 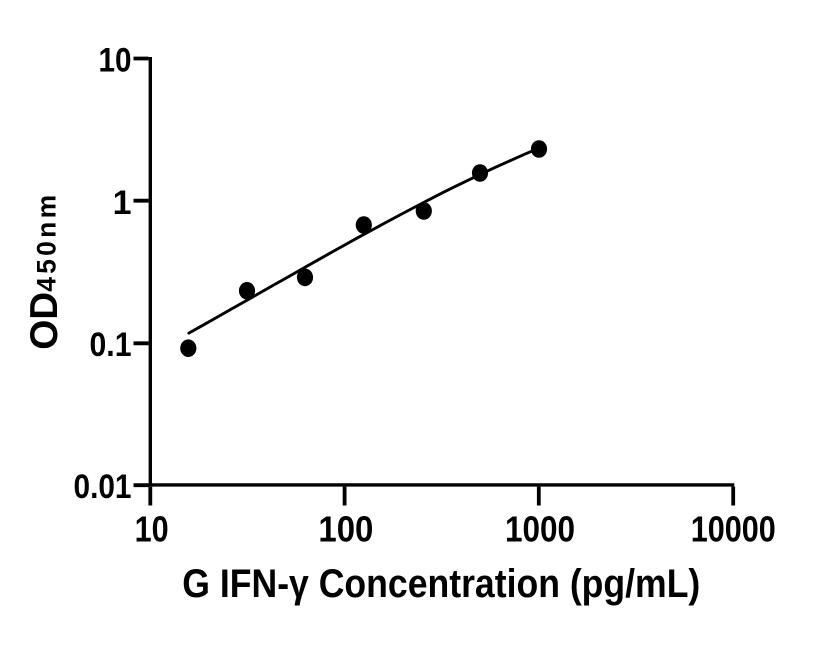 I want to click on svg-text: 100, so click(x=345, y=529).